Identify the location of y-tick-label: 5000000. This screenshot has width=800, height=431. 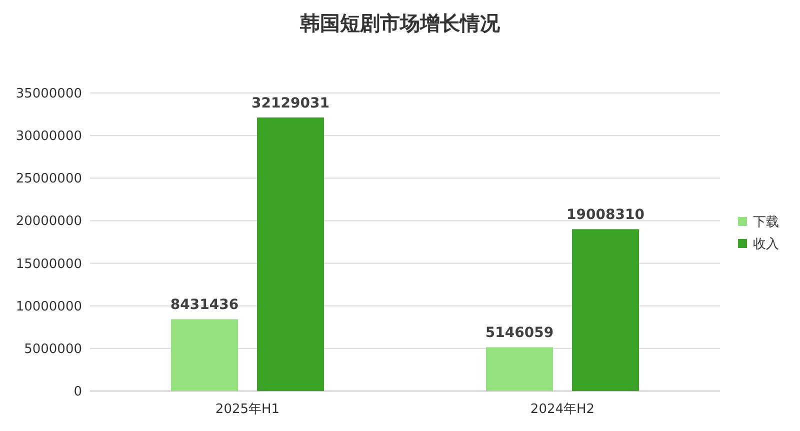
(53, 349).